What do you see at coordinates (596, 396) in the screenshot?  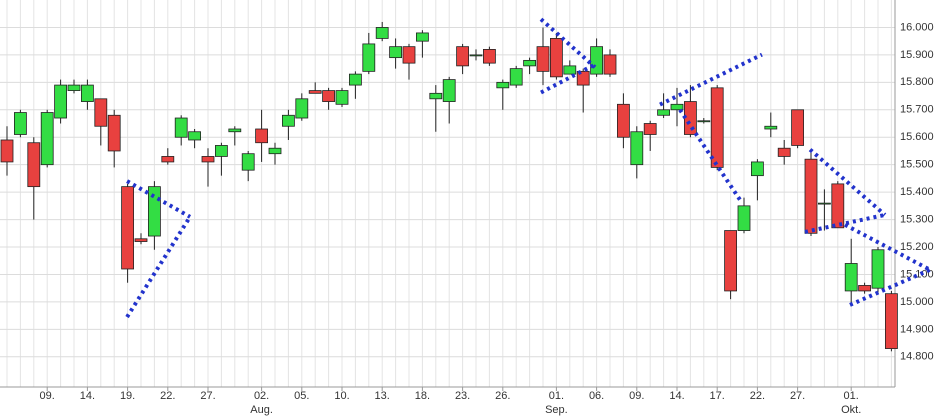 I see `x-tick-label: 06.` at bounding box center [596, 396].